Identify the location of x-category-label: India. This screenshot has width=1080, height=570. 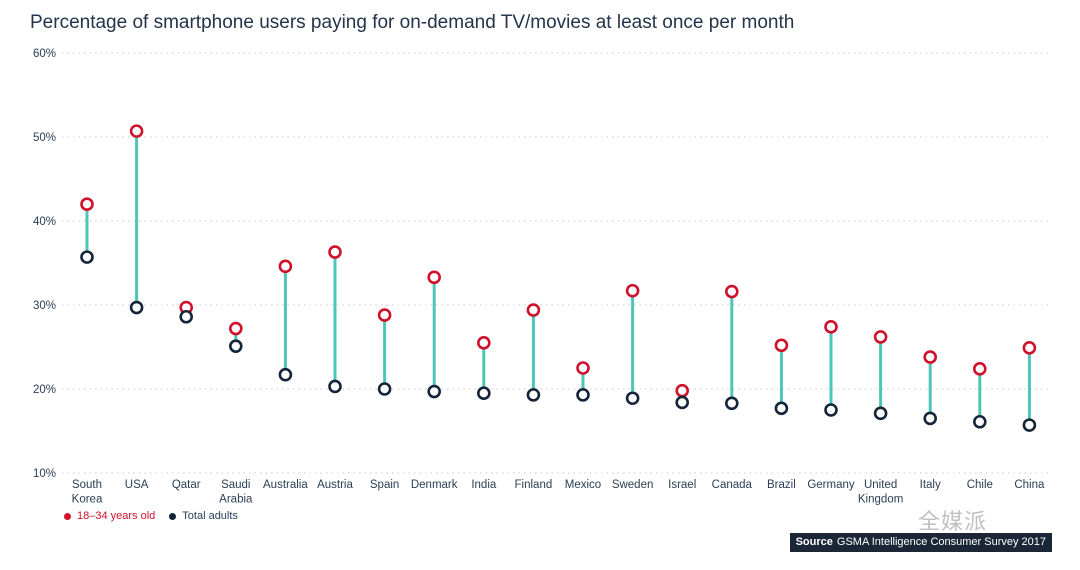
(484, 485).